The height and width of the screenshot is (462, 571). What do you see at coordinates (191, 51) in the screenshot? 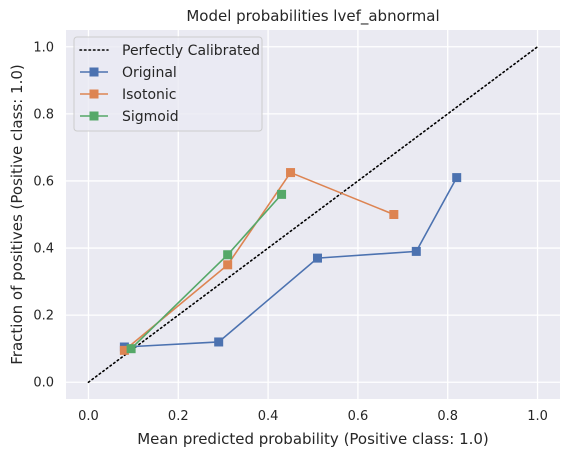
I see `legend-label: Perfectly Calibrated` at bounding box center [191, 51].